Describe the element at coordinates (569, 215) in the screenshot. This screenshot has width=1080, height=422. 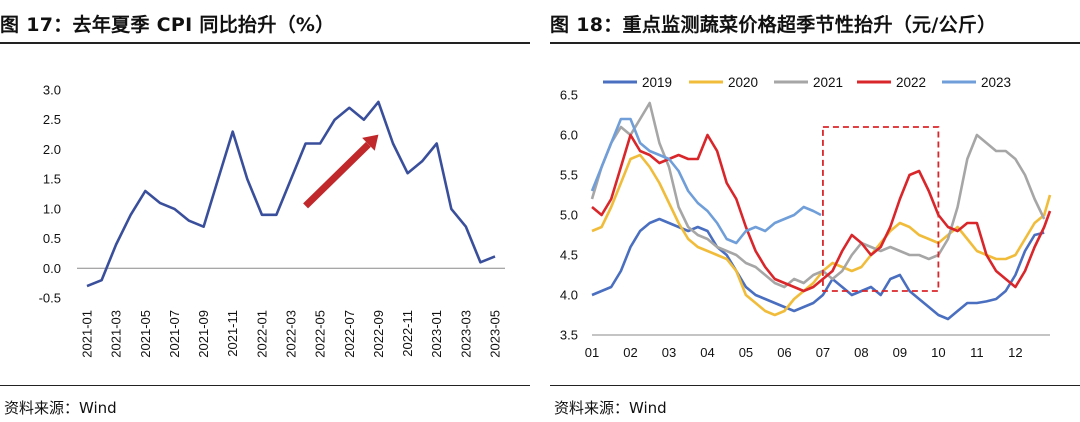
I see `y-tick-label: 5.0` at that location.